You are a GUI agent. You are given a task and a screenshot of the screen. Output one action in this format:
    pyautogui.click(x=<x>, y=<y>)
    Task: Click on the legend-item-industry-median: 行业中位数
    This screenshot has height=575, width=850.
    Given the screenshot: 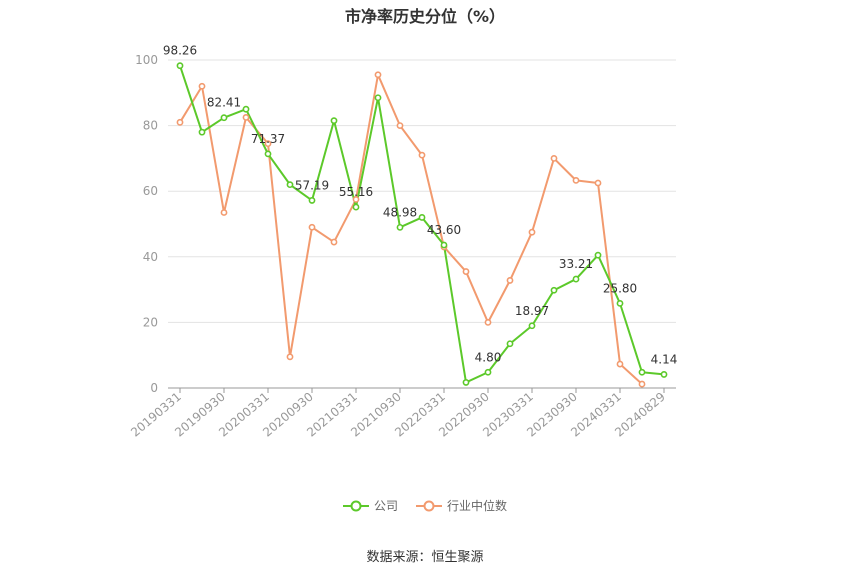 What is the action you would take?
    pyautogui.click(x=461, y=505)
    